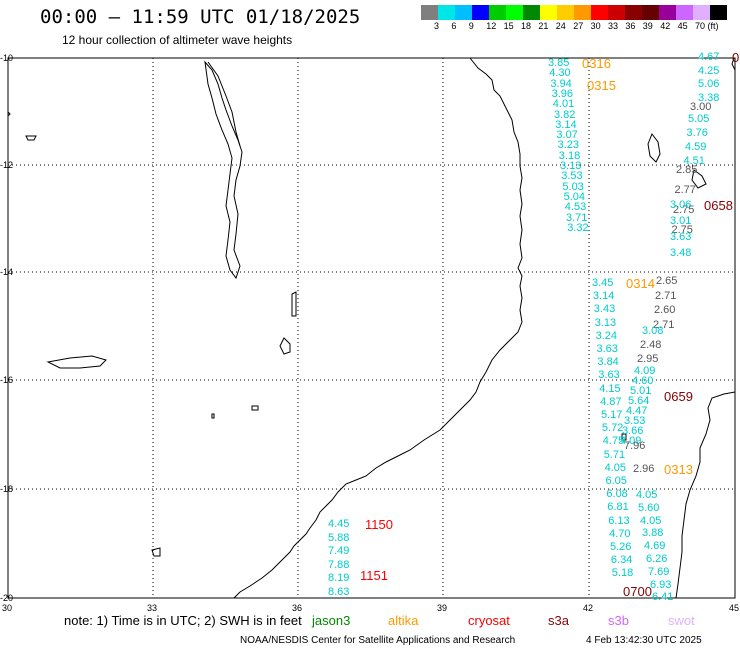 The height and width of the screenshot is (650, 740). I want to click on wave-height-label: 3.07, so click(567, 135).